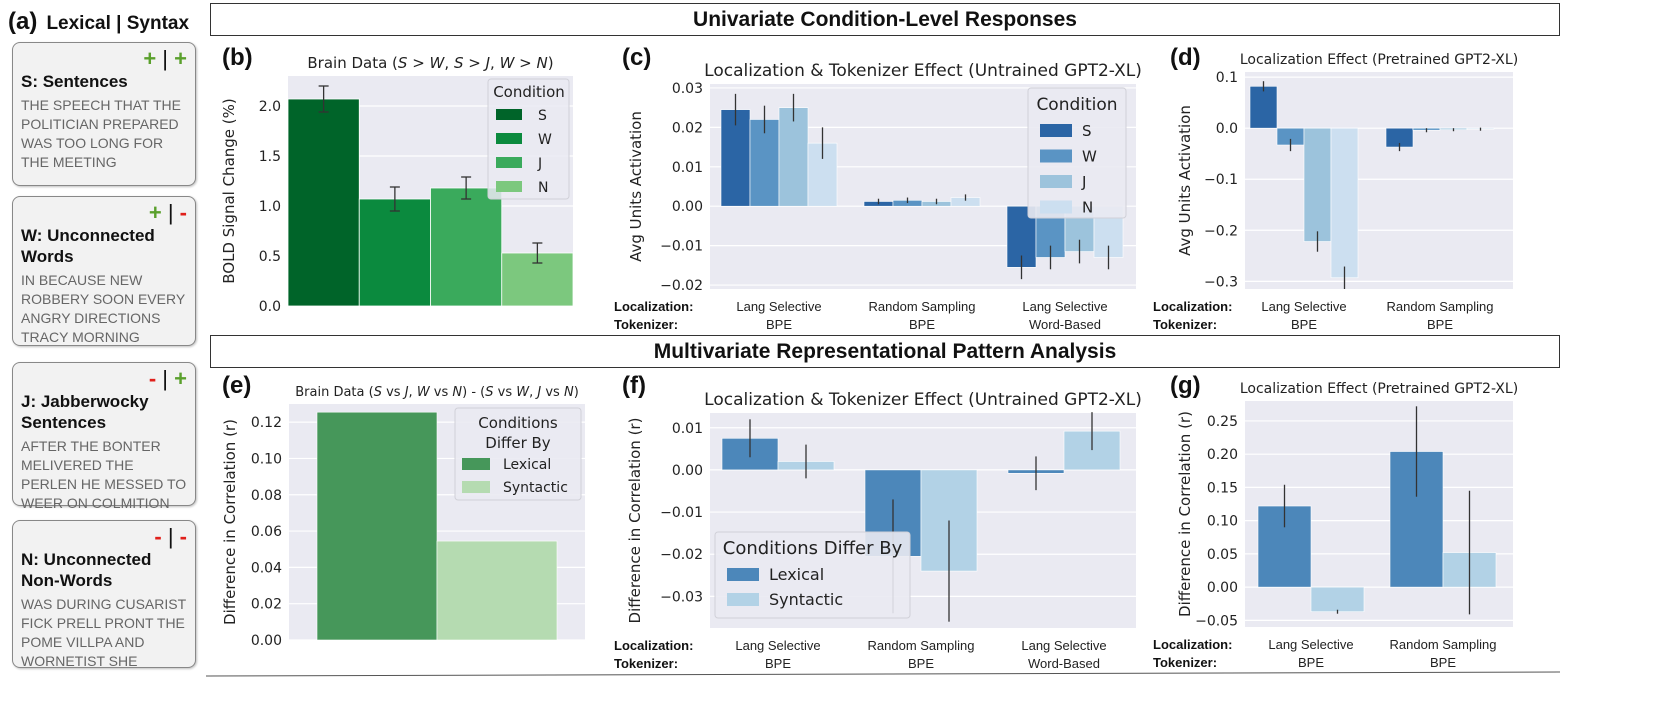 The image size is (1660, 721). Describe the element at coordinates (883, 674) in the screenshot. I see `bottom-rule` at that location.